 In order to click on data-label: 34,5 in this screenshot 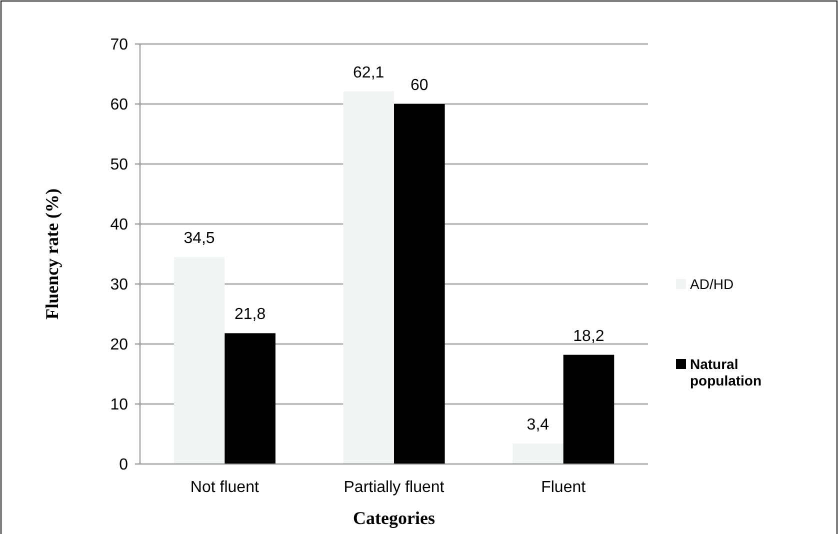, I will do `click(199, 238)`.